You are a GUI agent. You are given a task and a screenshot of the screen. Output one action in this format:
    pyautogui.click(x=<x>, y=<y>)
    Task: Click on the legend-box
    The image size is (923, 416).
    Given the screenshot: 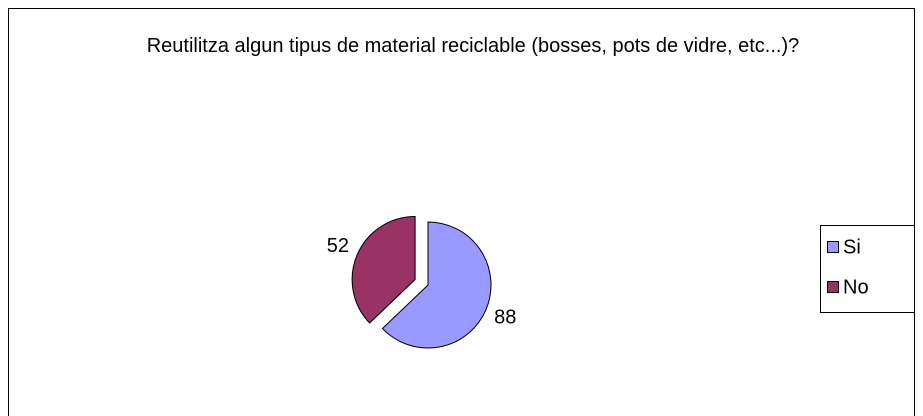 What is the action you would take?
    pyautogui.click(x=867, y=269)
    